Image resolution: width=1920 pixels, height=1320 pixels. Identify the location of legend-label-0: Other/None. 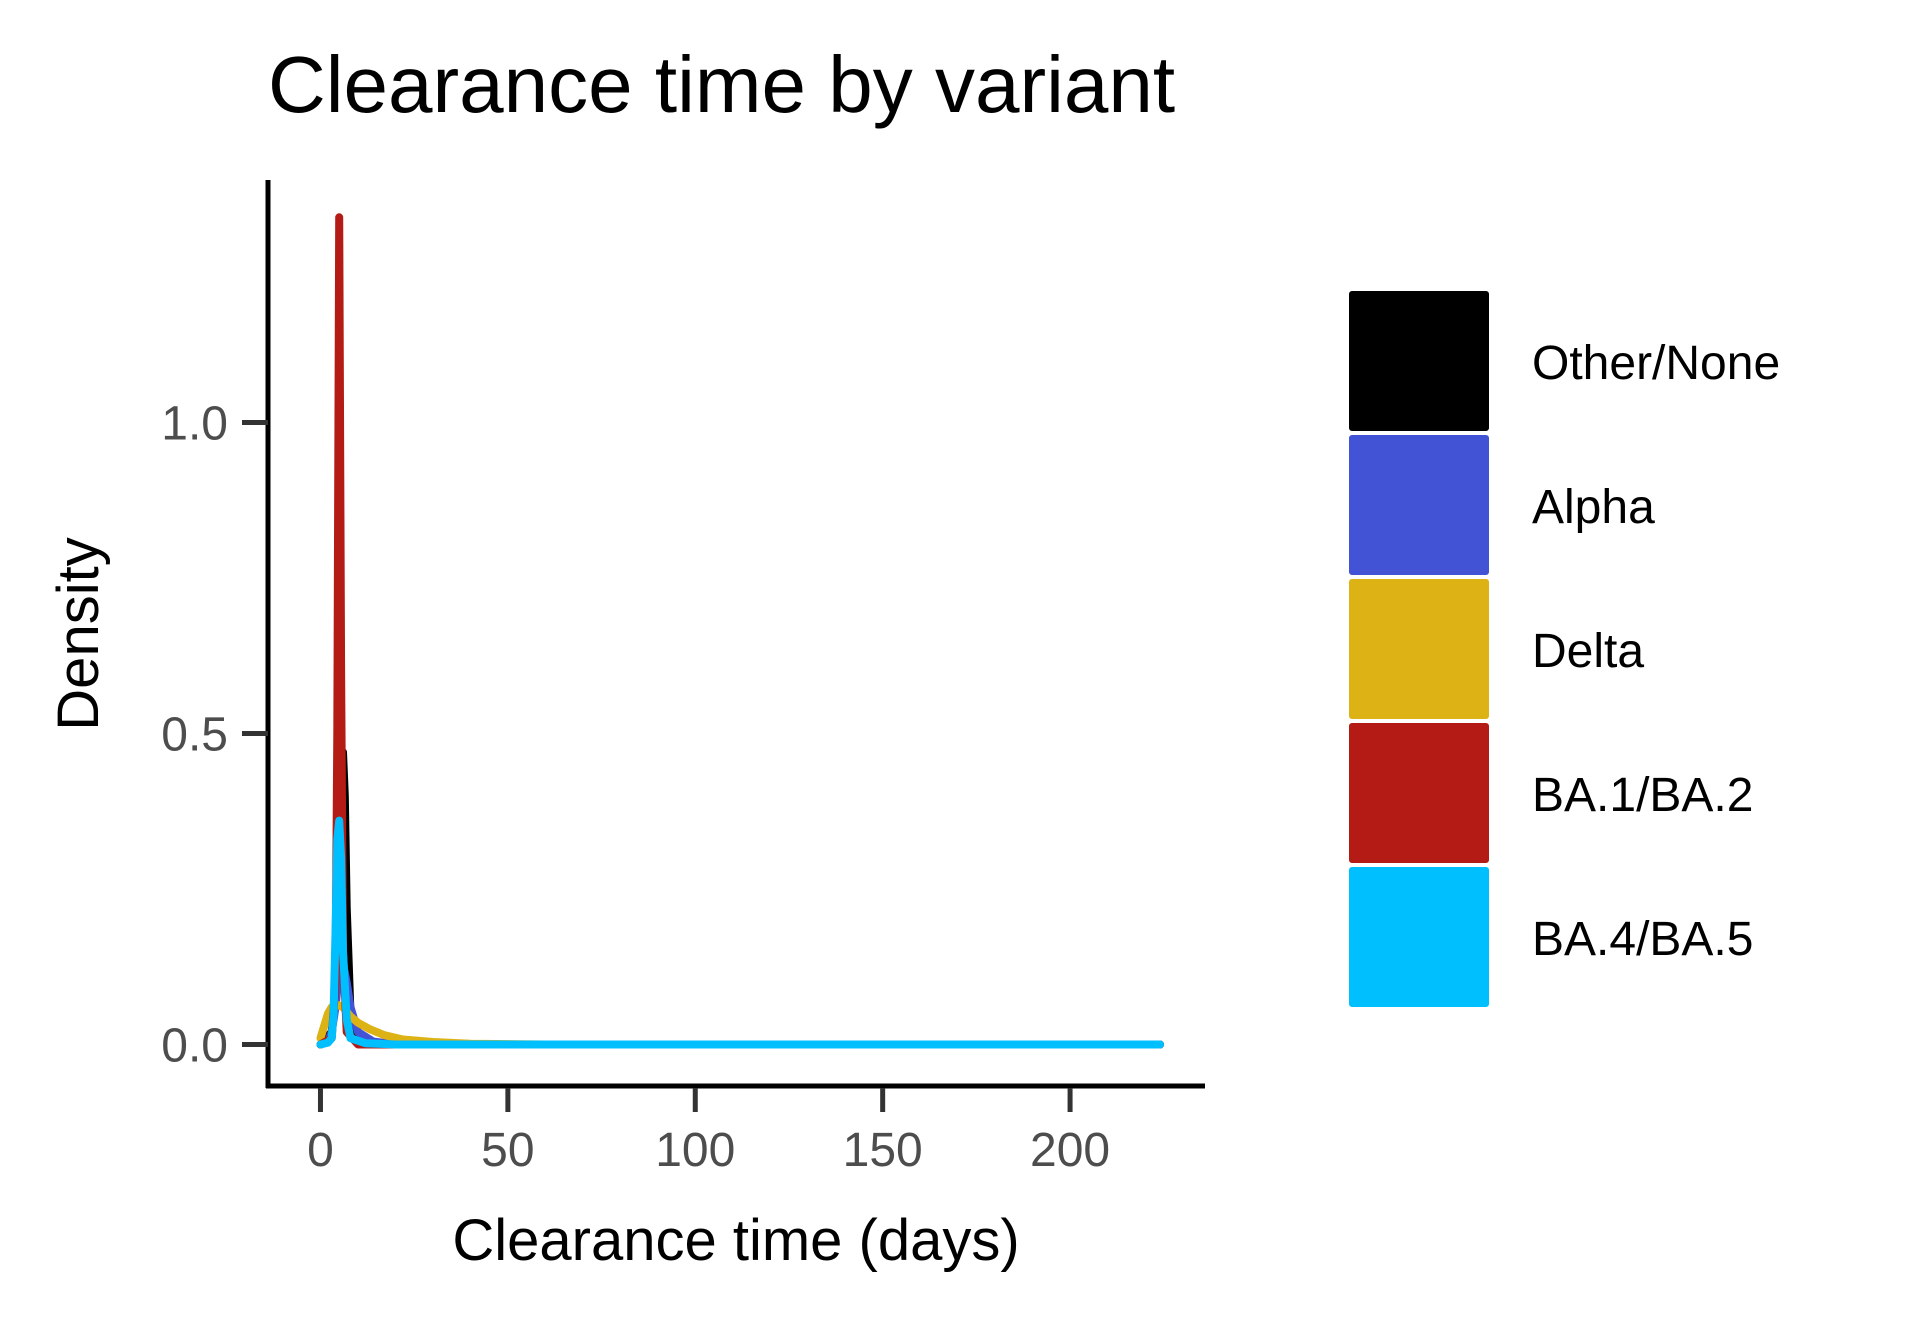
(1656, 363).